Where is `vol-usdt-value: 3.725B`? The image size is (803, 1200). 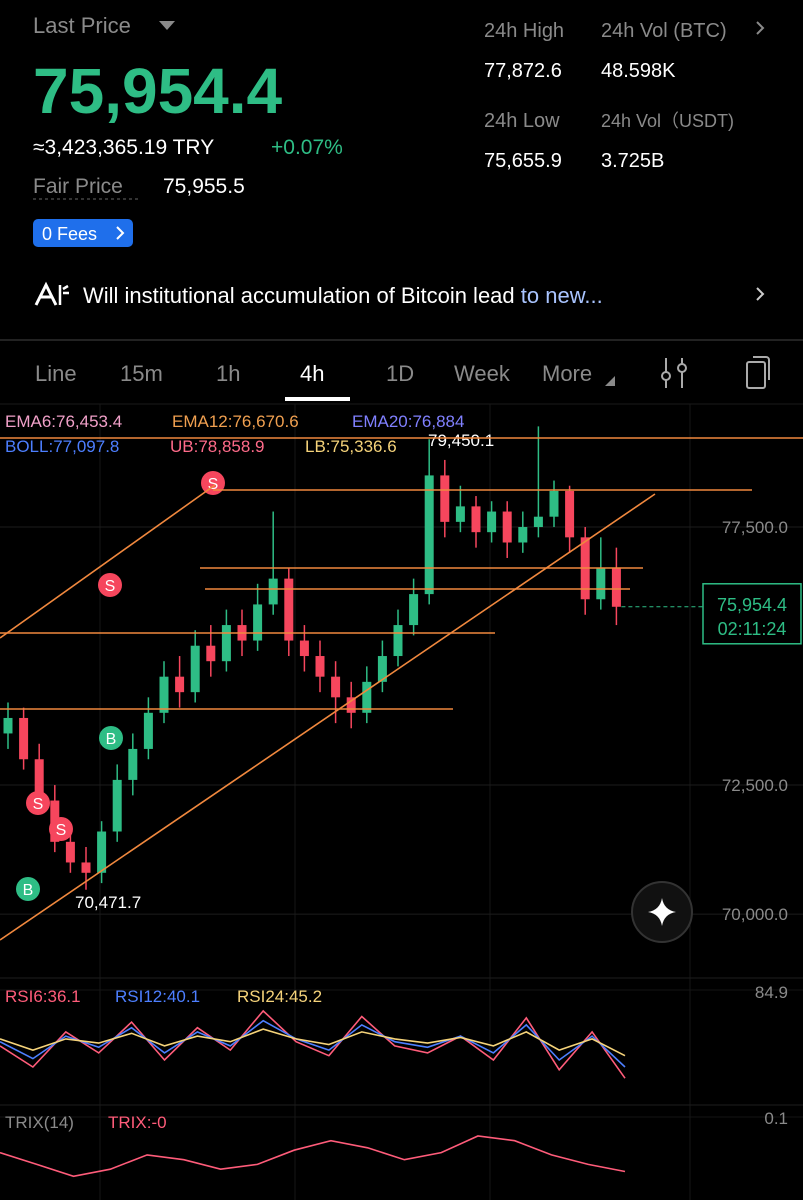 vol-usdt-value: 3.725B is located at coordinates (632, 161).